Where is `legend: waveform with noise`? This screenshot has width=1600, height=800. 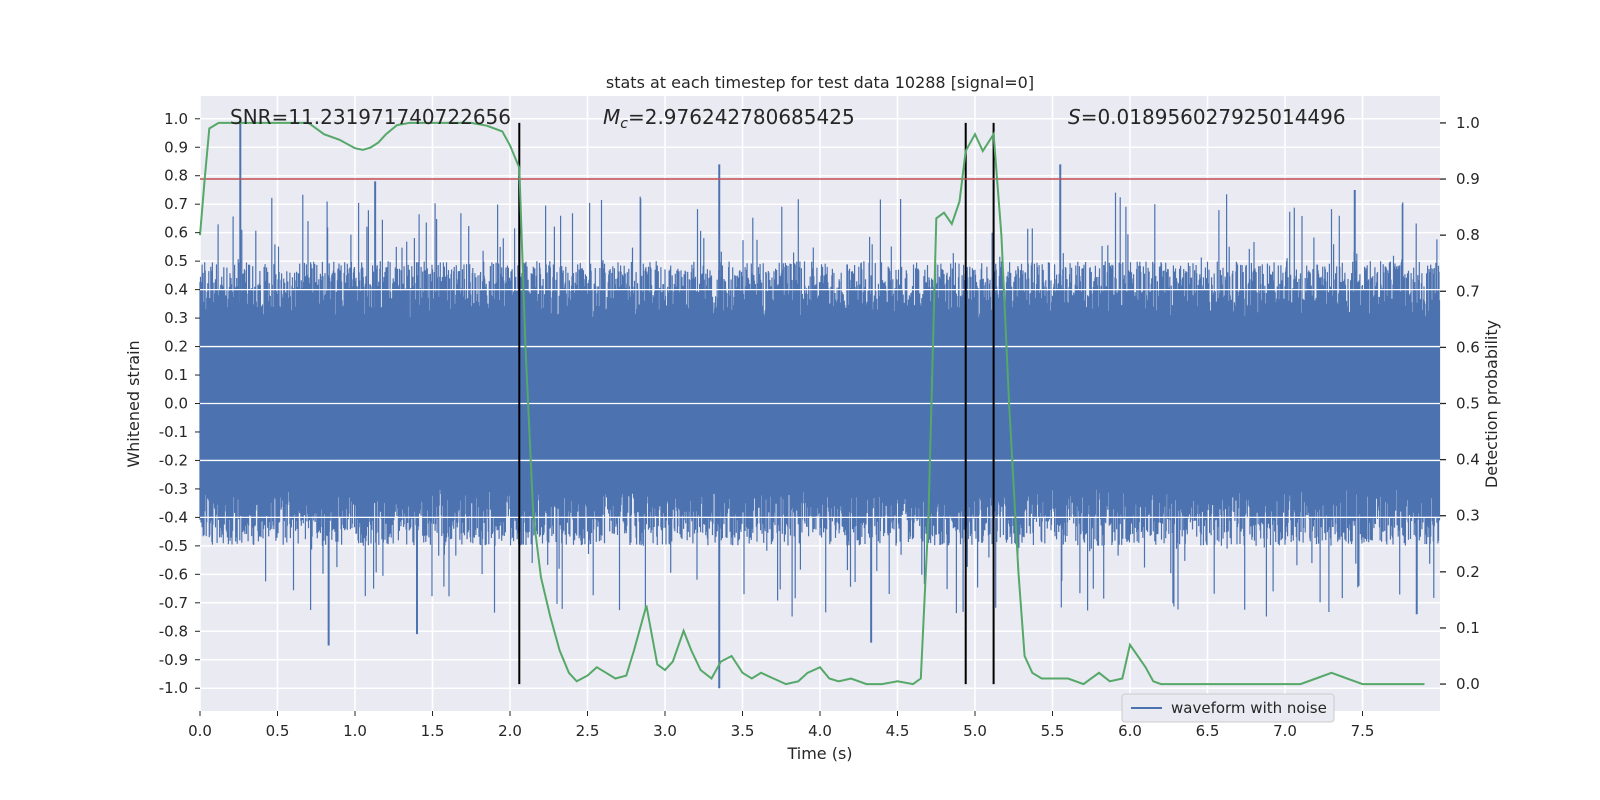 legend: waveform with noise is located at coordinates (1228, 708).